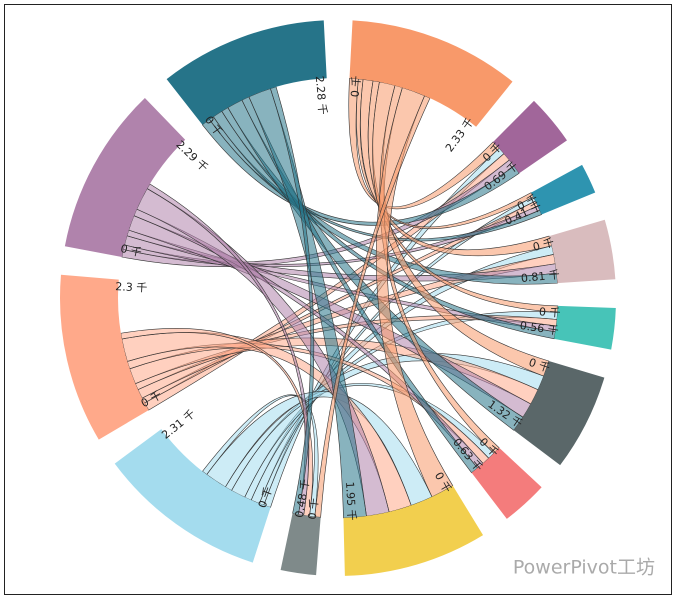 This screenshot has width=677, height=601. What do you see at coordinates (584, 568) in the screenshot?
I see `watermark: PowerPivot工坊` at bounding box center [584, 568].